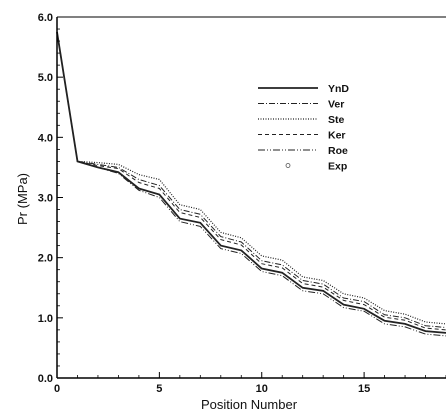 The width and height of the screenshot is (446, 412). Describe the element at coordinates (45, 138) in the screenshot. I see `y-tick-label: 4.0` at that location.